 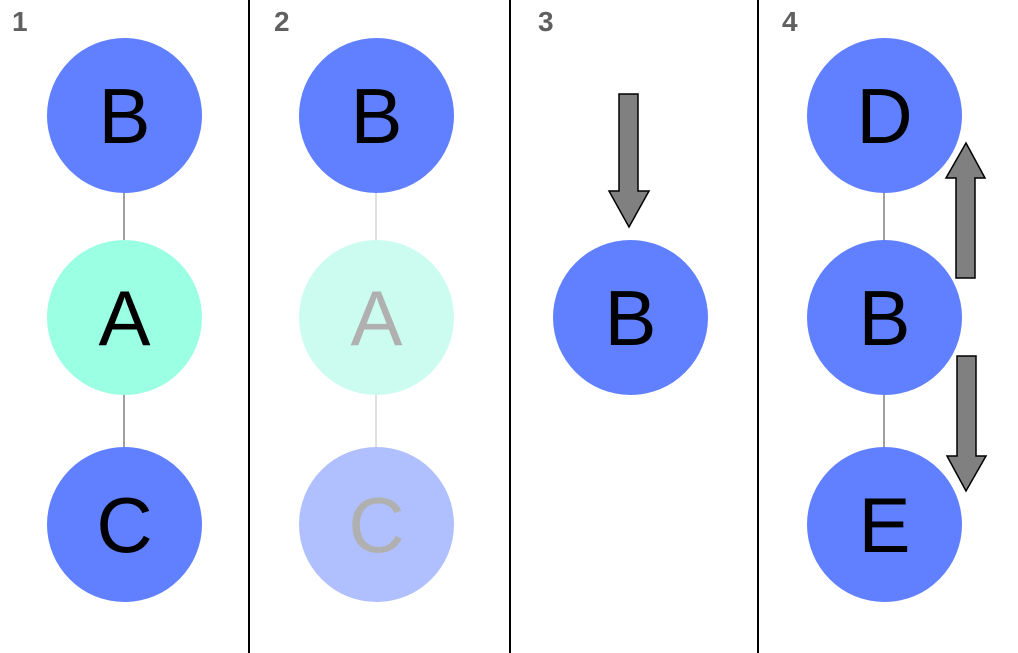 I want to click on panel-label: 2, so click(x=282, y=21).